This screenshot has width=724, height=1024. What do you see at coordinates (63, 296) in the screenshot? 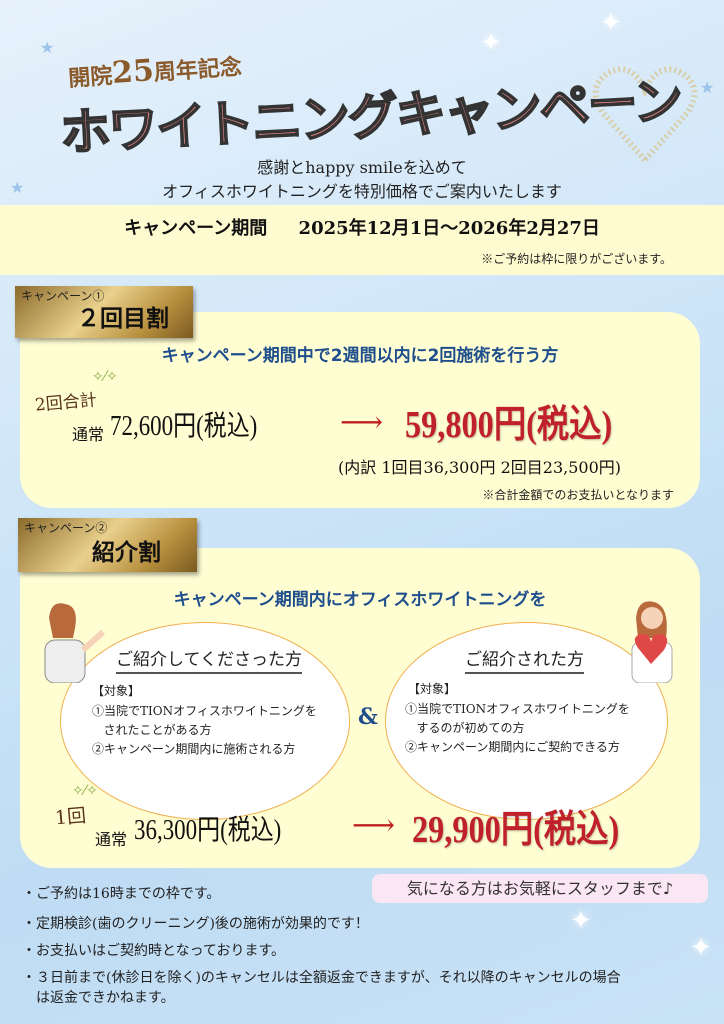
I see `tag-small: キャンペーン①` at bounding box center [63, 296].